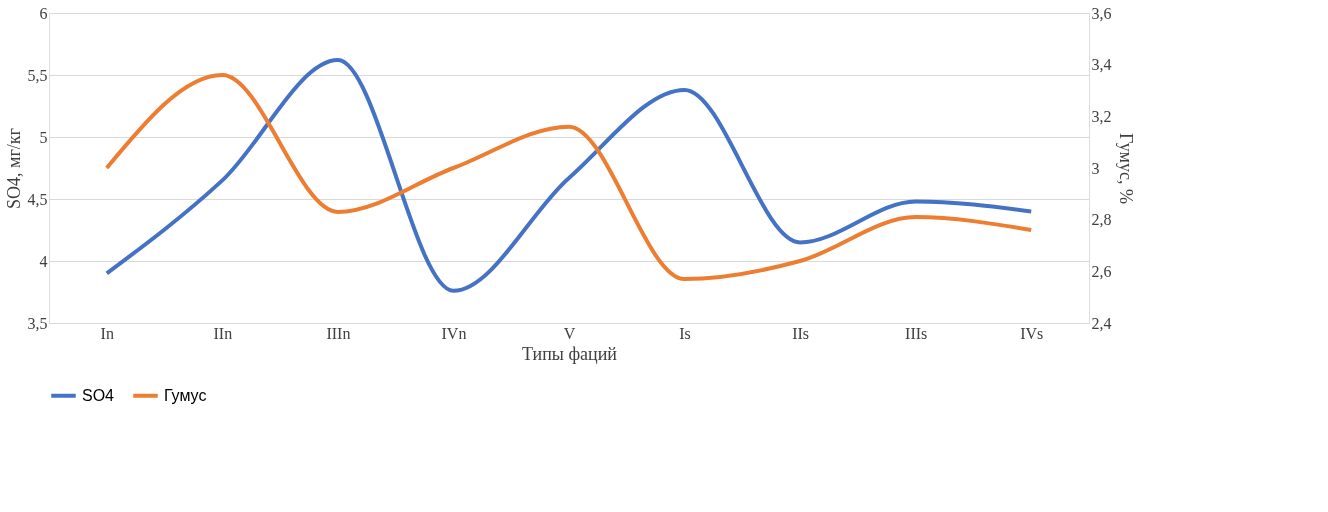 This screenshot has height=512, width=1328. I want to click on x-tick-label: V, so click(569, 333).